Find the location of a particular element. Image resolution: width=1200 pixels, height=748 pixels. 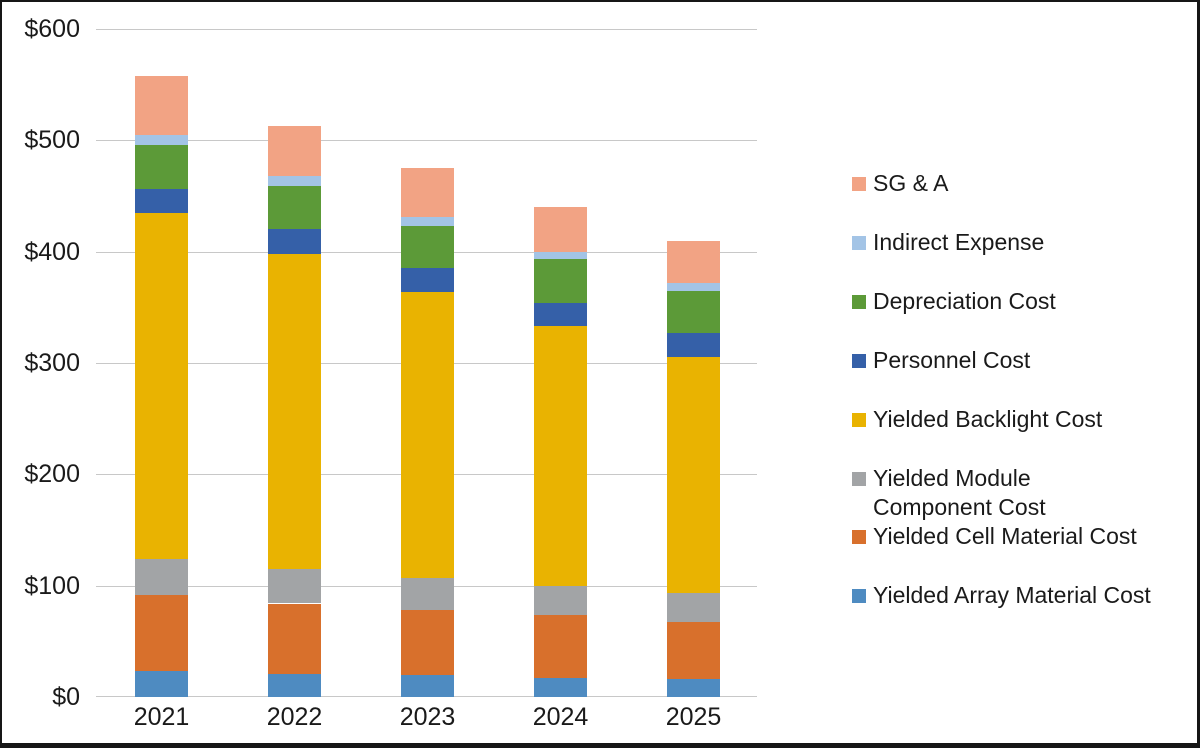

legend-item: SG & A is located at coordinates (1017, 183).